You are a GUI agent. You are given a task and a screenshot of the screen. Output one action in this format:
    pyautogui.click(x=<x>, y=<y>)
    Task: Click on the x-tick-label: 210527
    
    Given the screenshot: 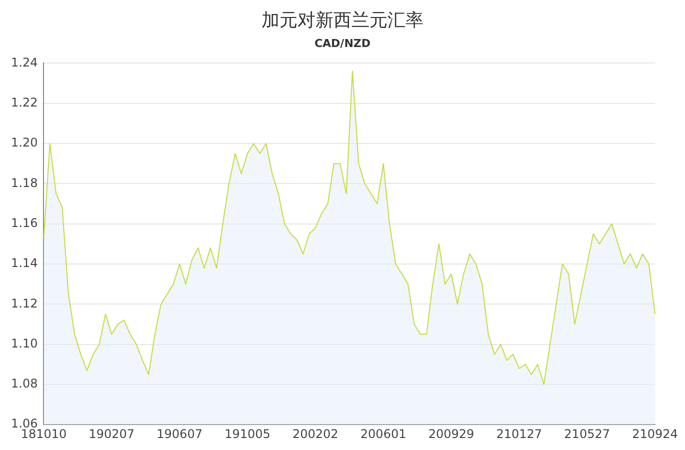 What is the action you would take?
    pyautogui.click(x=587, y=433)
    